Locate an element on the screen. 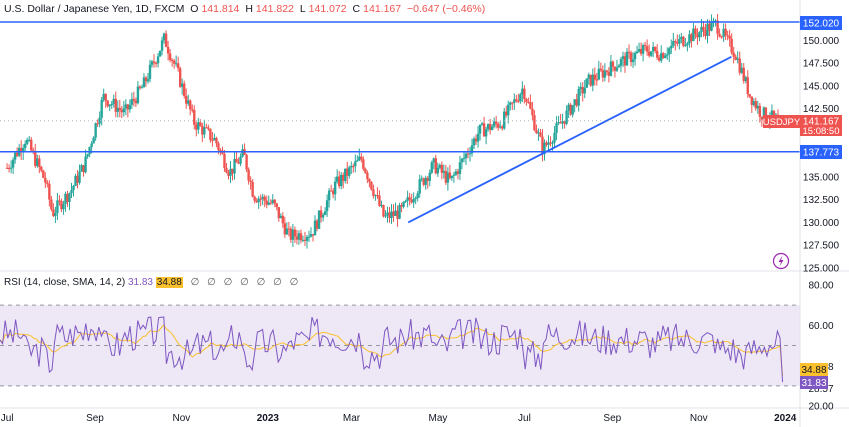 Image resolution: width=849 pixels, height=427 pixels. close-value: 141.167 is located at coordinates (382, 9).